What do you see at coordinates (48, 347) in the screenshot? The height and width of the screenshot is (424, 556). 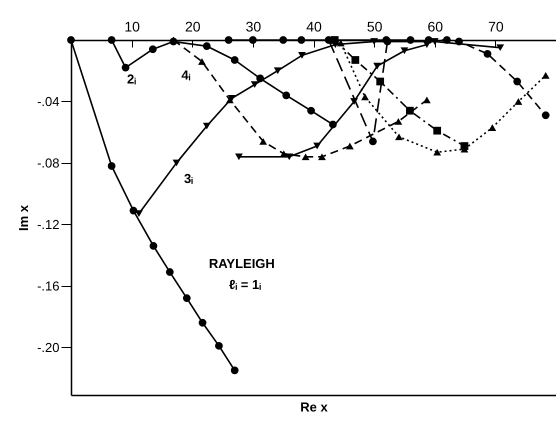 I see `y-tick-label: -.20` at bounding box center [48, 347].